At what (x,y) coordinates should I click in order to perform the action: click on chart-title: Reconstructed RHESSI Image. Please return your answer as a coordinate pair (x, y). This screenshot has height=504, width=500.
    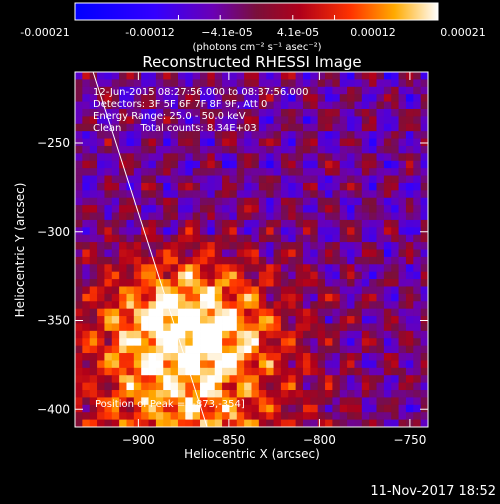
    Looking at the image, I should click on (251, 62).